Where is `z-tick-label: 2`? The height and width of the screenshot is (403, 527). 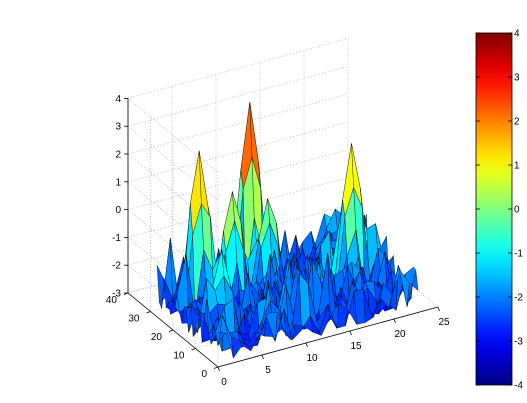 z-tick-label: 2 is located at coordinates (118, 155).